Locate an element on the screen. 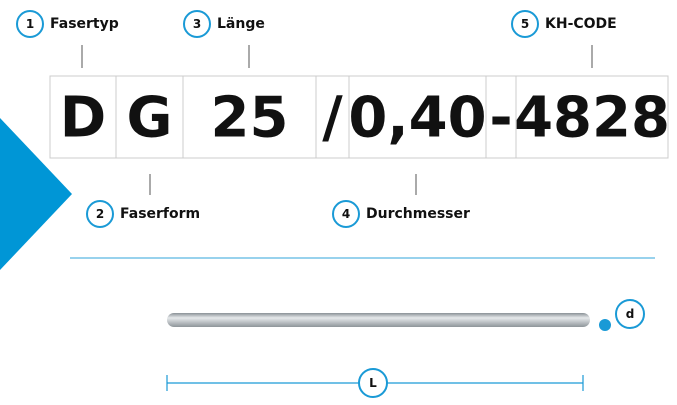  code-segment: 25 is located at coordinates (250, 118).